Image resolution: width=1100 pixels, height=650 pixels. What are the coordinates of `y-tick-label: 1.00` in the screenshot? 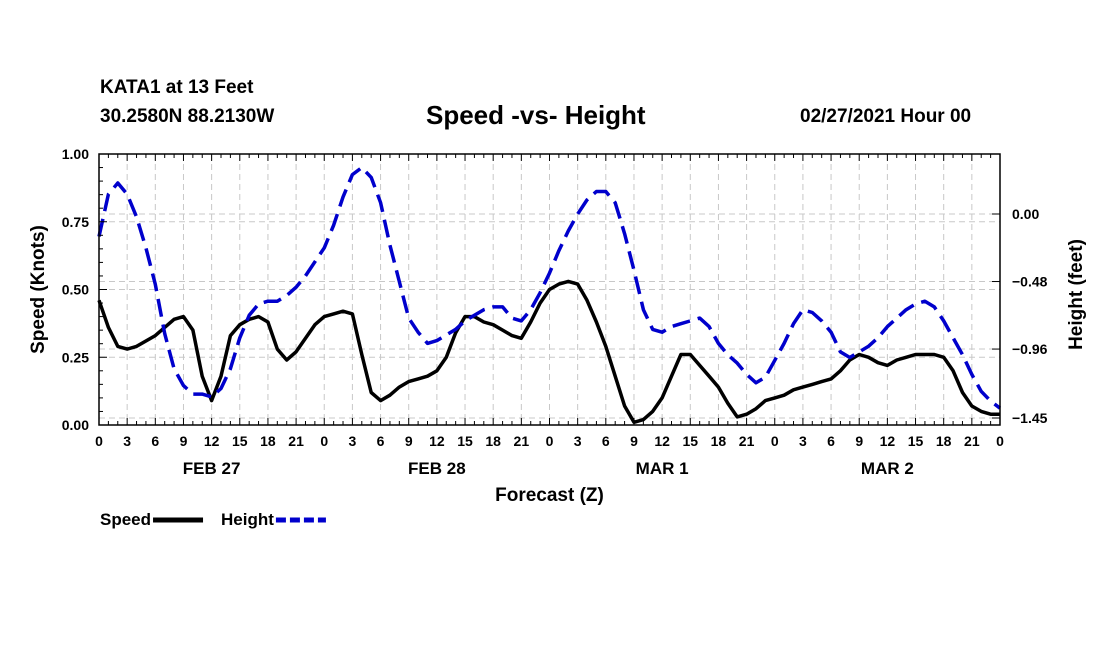 It's located at (75, 154).